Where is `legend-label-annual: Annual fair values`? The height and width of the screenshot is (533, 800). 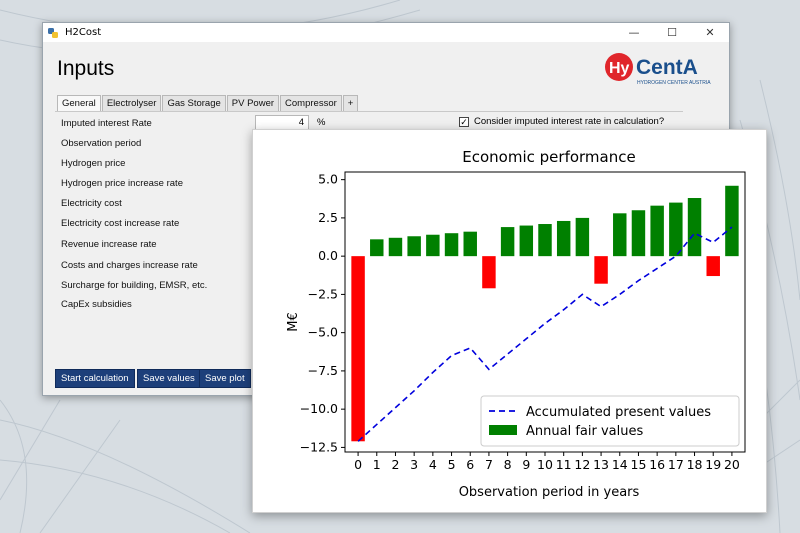 legend-label-annual: Annual fair values is located at coordinates (584, 431).